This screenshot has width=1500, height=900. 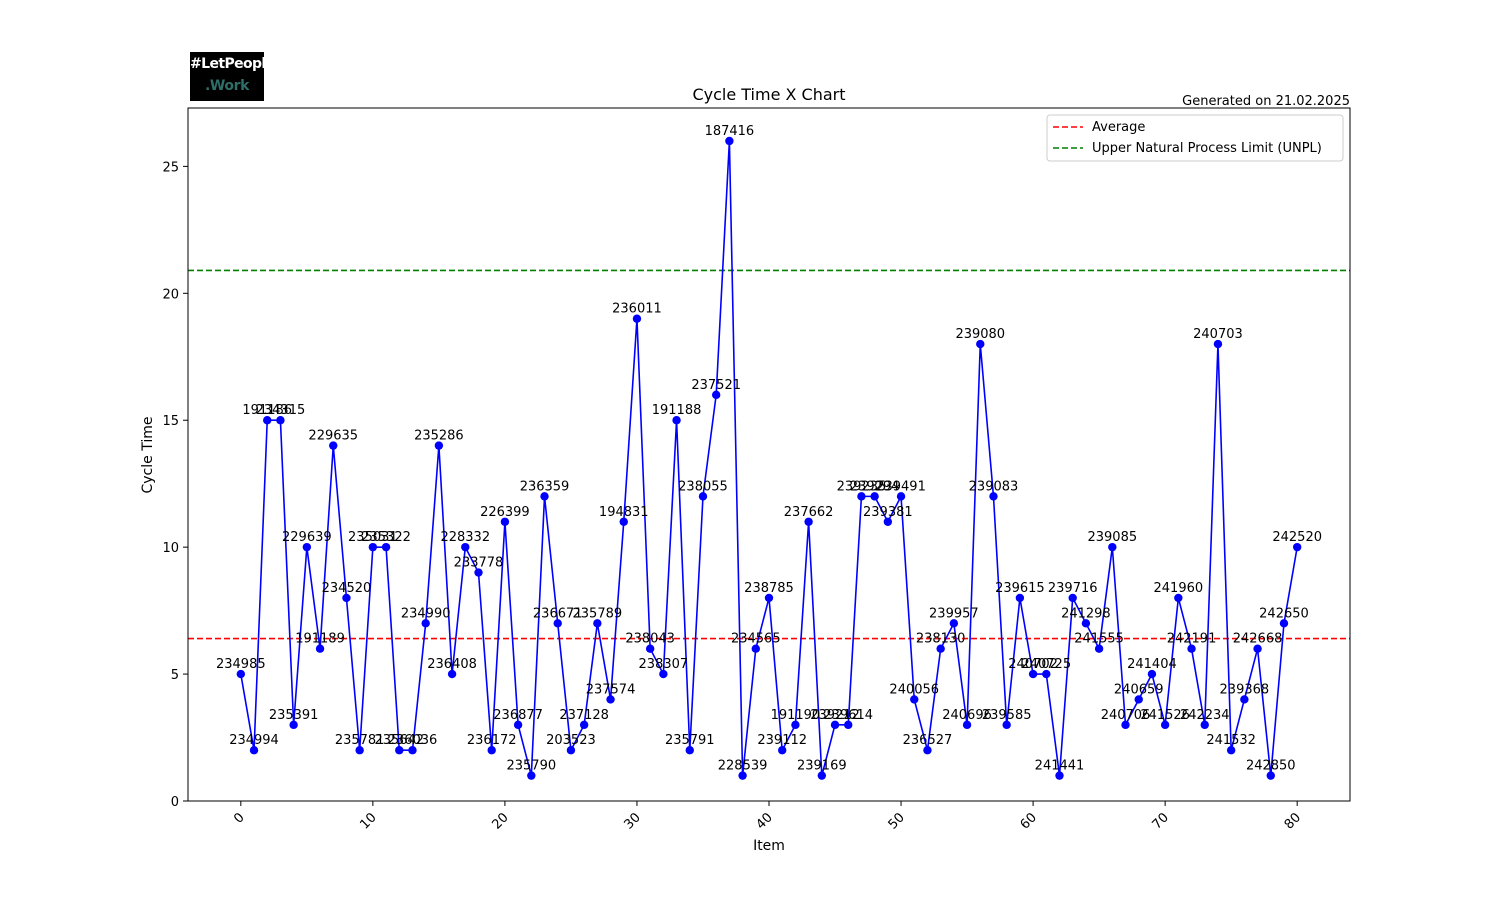 I want to click on point-label: 238307, so click(x=664, y=664).